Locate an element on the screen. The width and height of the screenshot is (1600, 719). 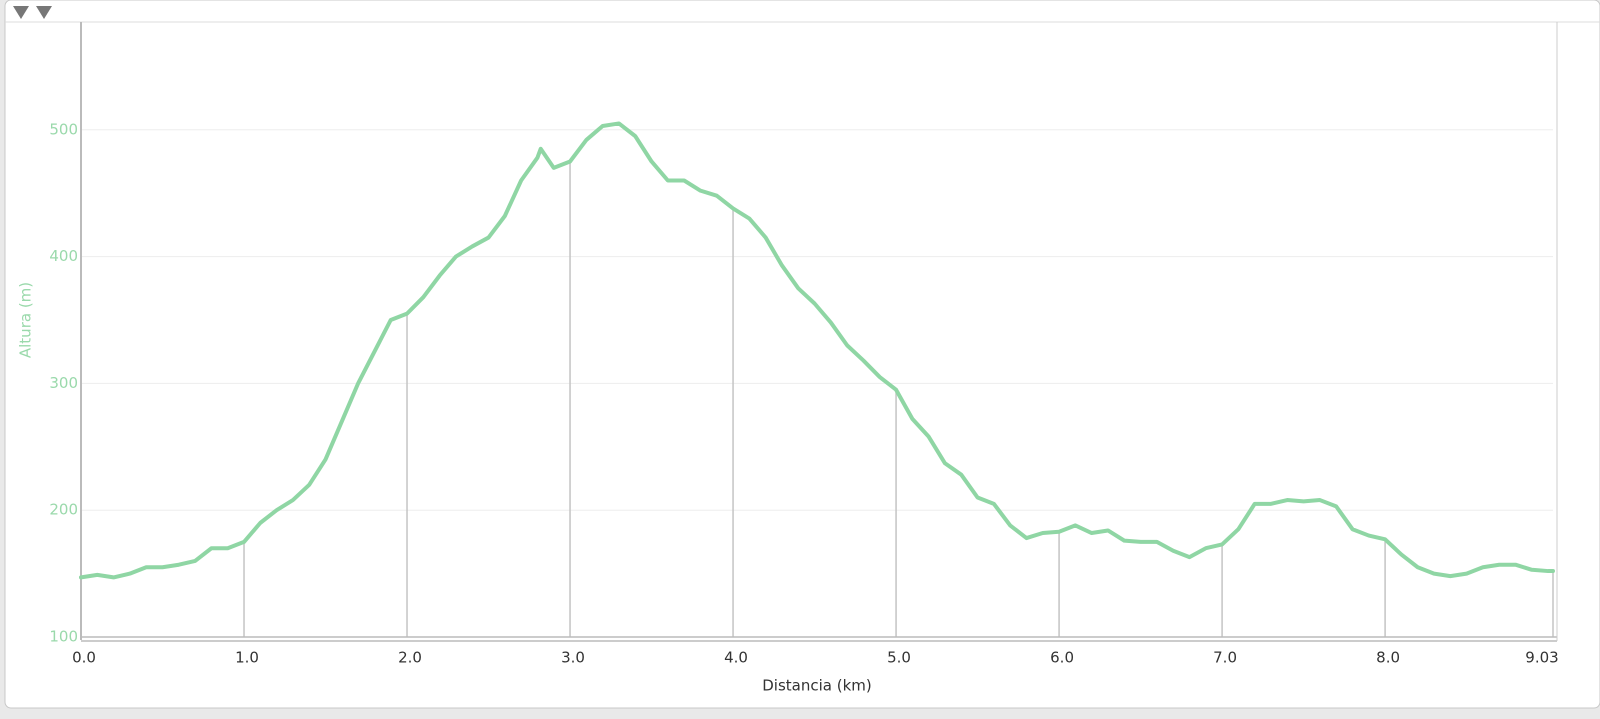
x-tick-label: 7.0 is located at coordinates (1225, 658).